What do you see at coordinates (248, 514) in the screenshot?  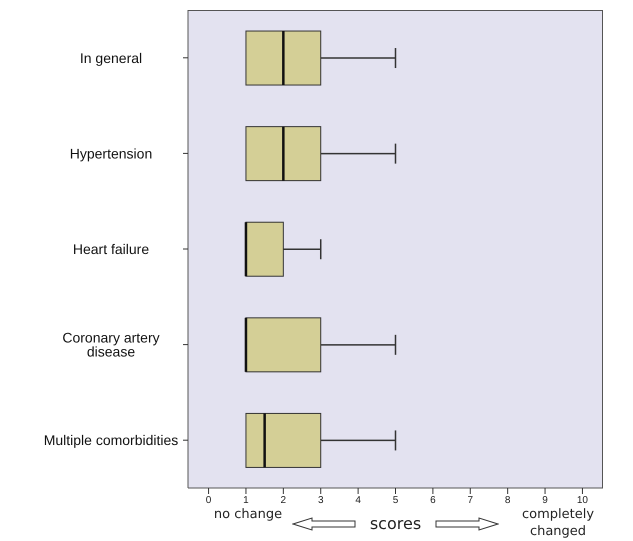 I see `text: no change` at bounding box center [248, 514].